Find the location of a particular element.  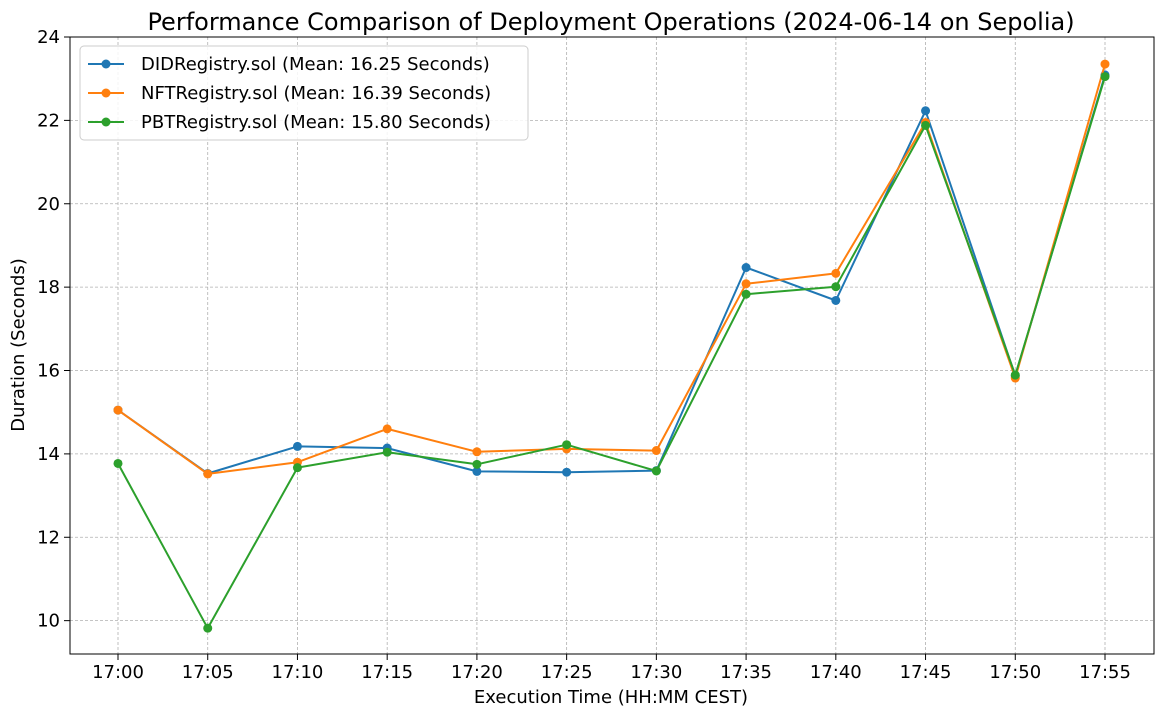

y-tick-label: 22 is located at coordinates (48, 120).